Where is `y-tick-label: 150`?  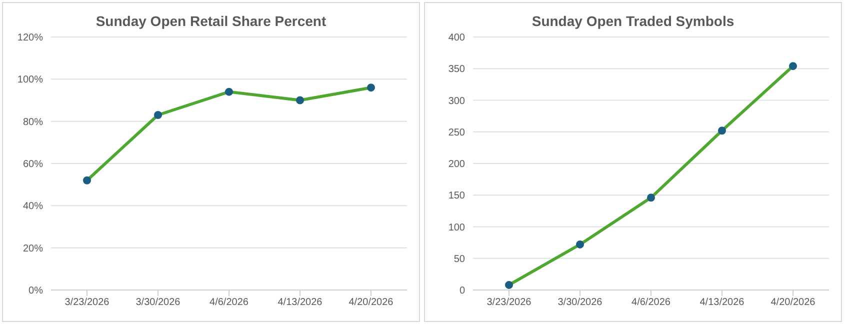
y-tick-label: 150 is located at coordinates (457, 196).